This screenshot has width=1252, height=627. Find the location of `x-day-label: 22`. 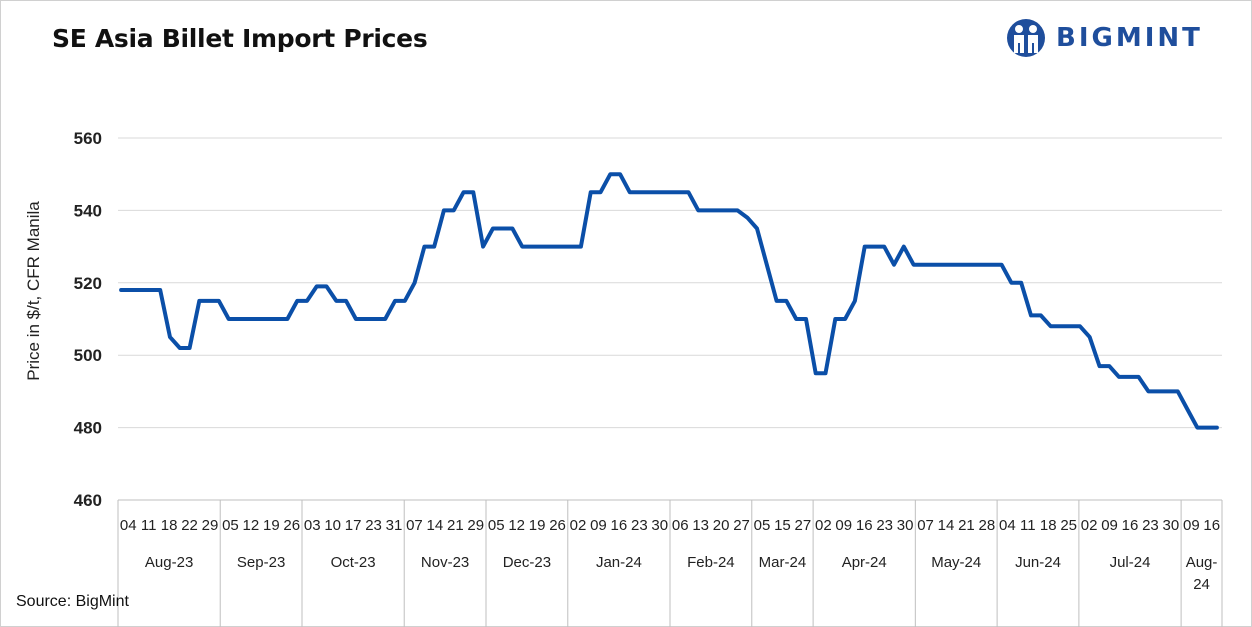

x-day-label: 22 is located at coordinates (189, 525).